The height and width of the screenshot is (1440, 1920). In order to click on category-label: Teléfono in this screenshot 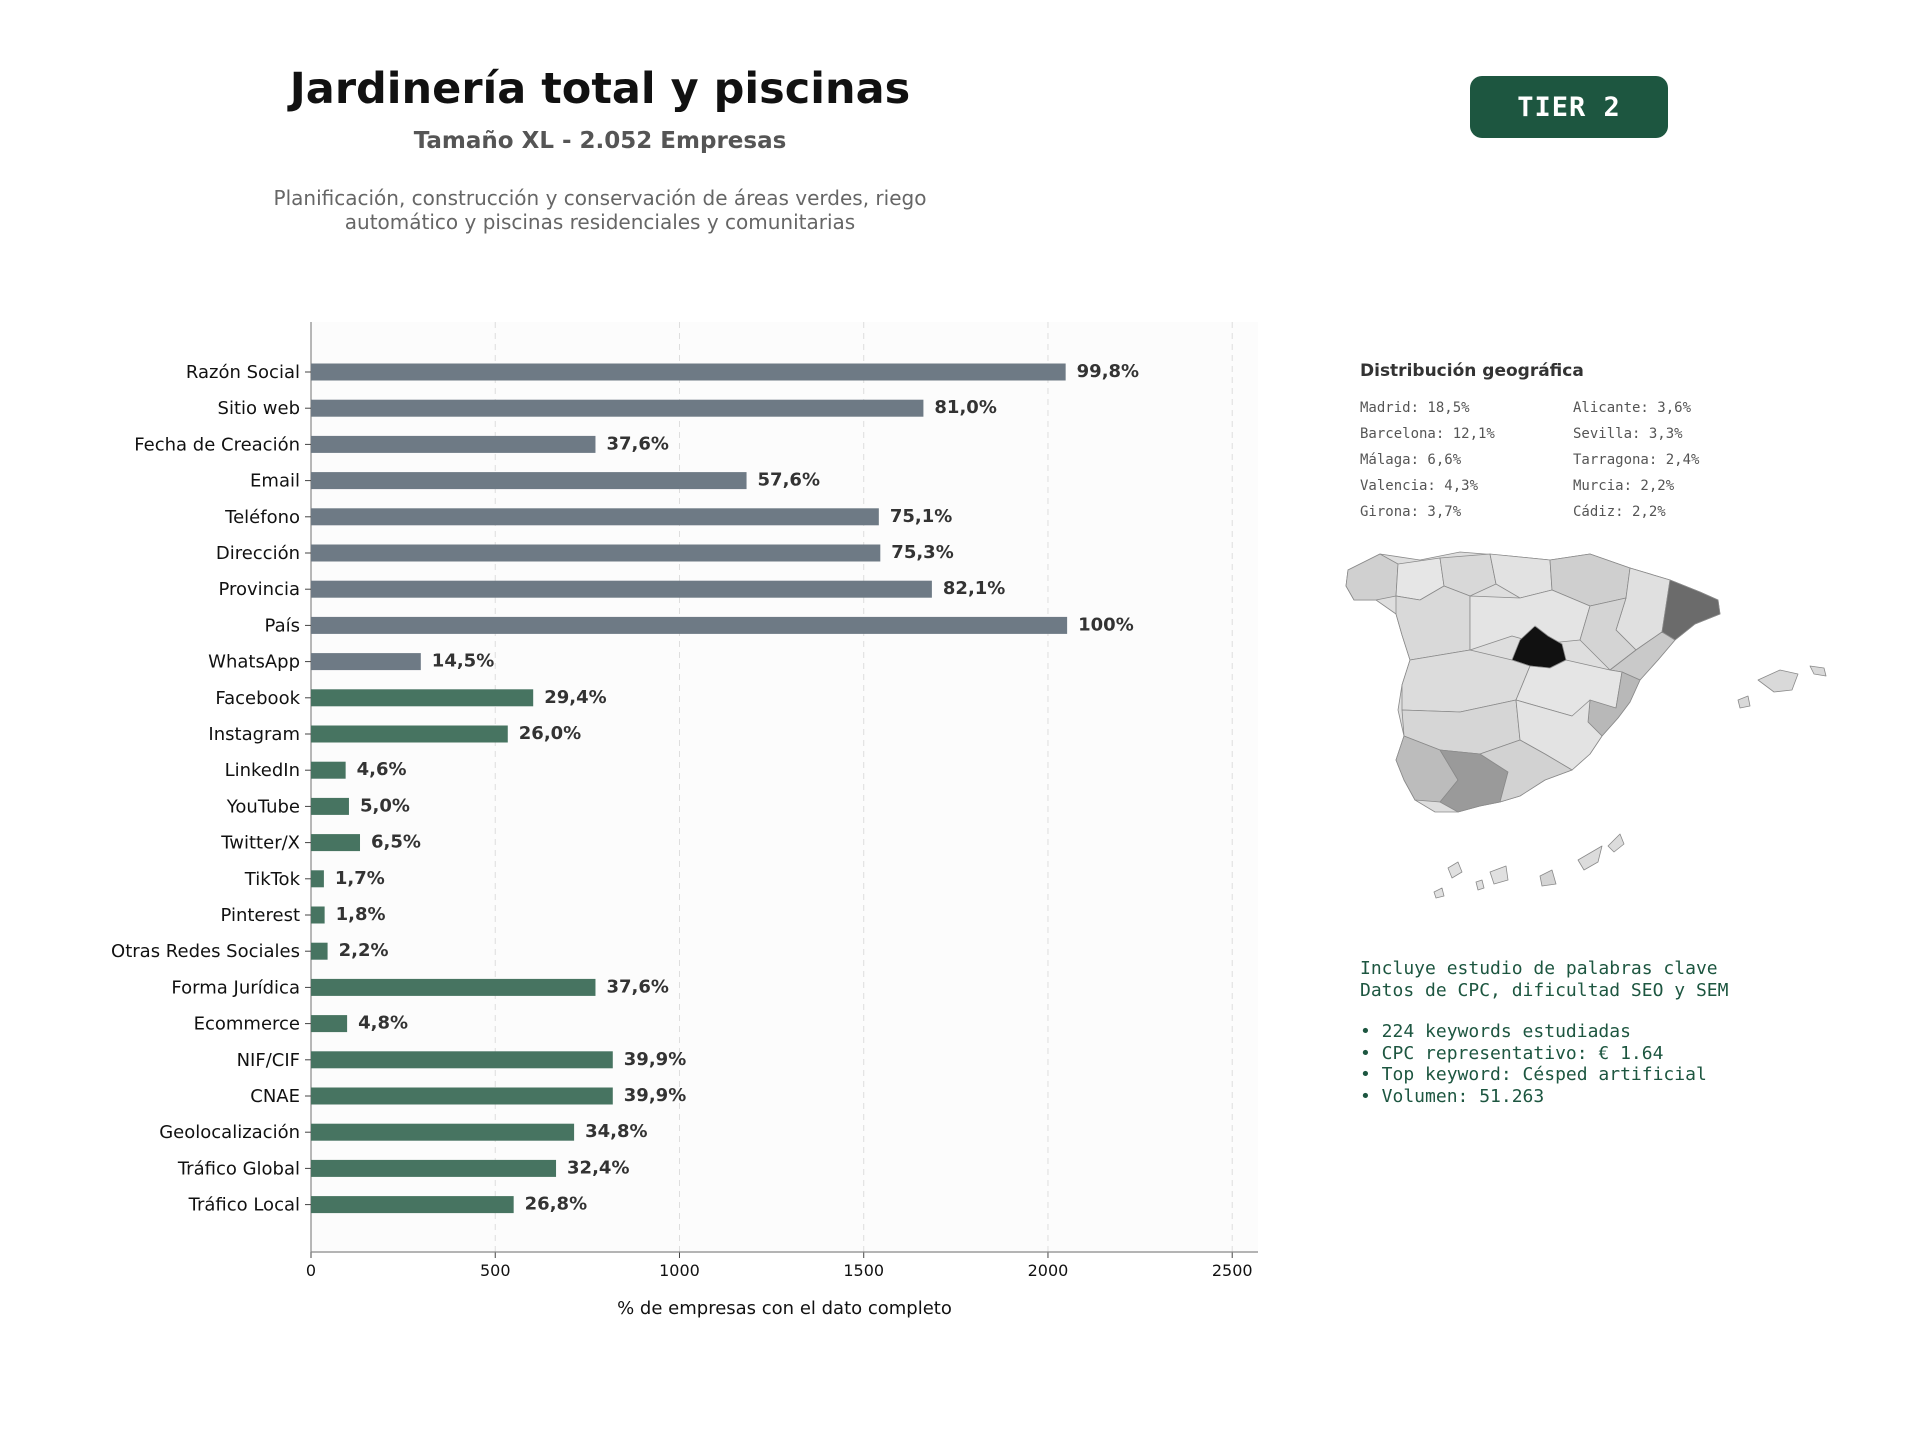, I will do `click(262, 517)`.